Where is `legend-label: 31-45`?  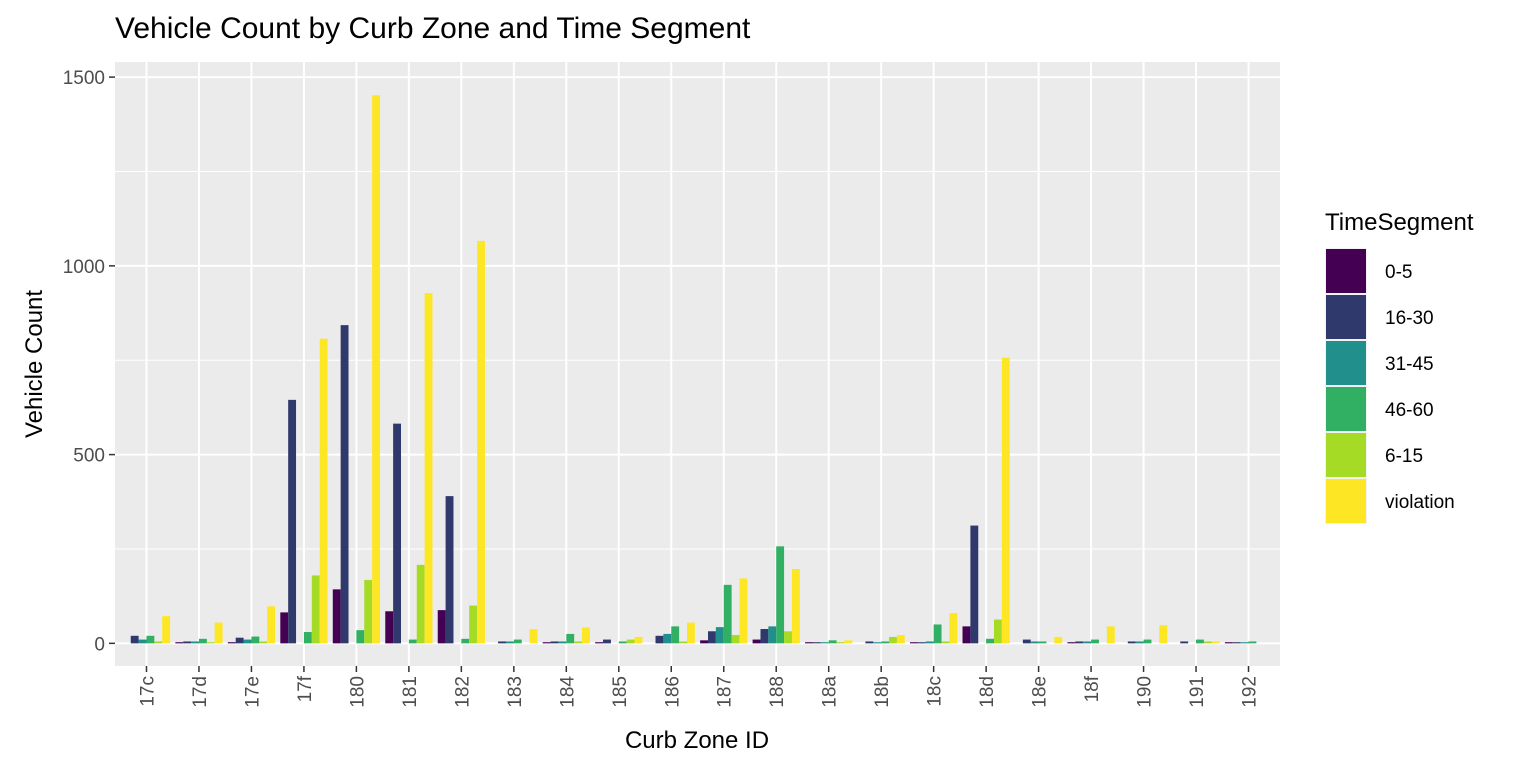 legend-label: 31-45 is located at coordinates (1409, 364).